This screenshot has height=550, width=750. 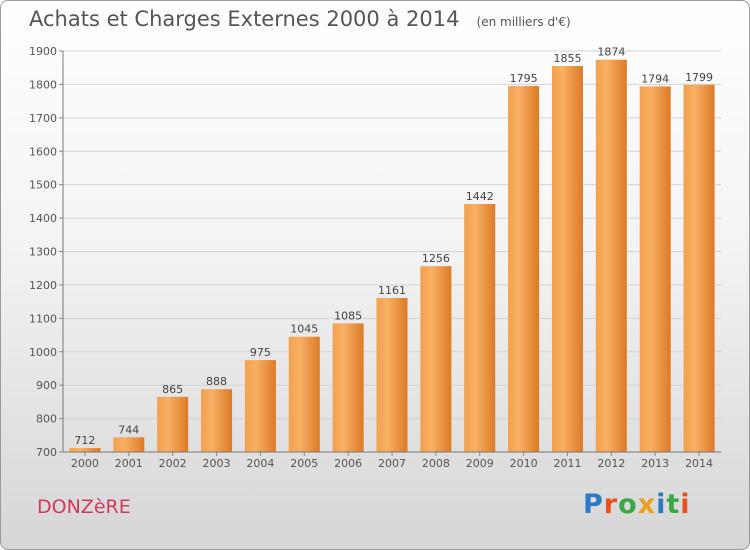 What do you see at coordinates (84, 507) in the screenshot?
I see `location-label: DONZèRE` at bounding box center [84, 507].